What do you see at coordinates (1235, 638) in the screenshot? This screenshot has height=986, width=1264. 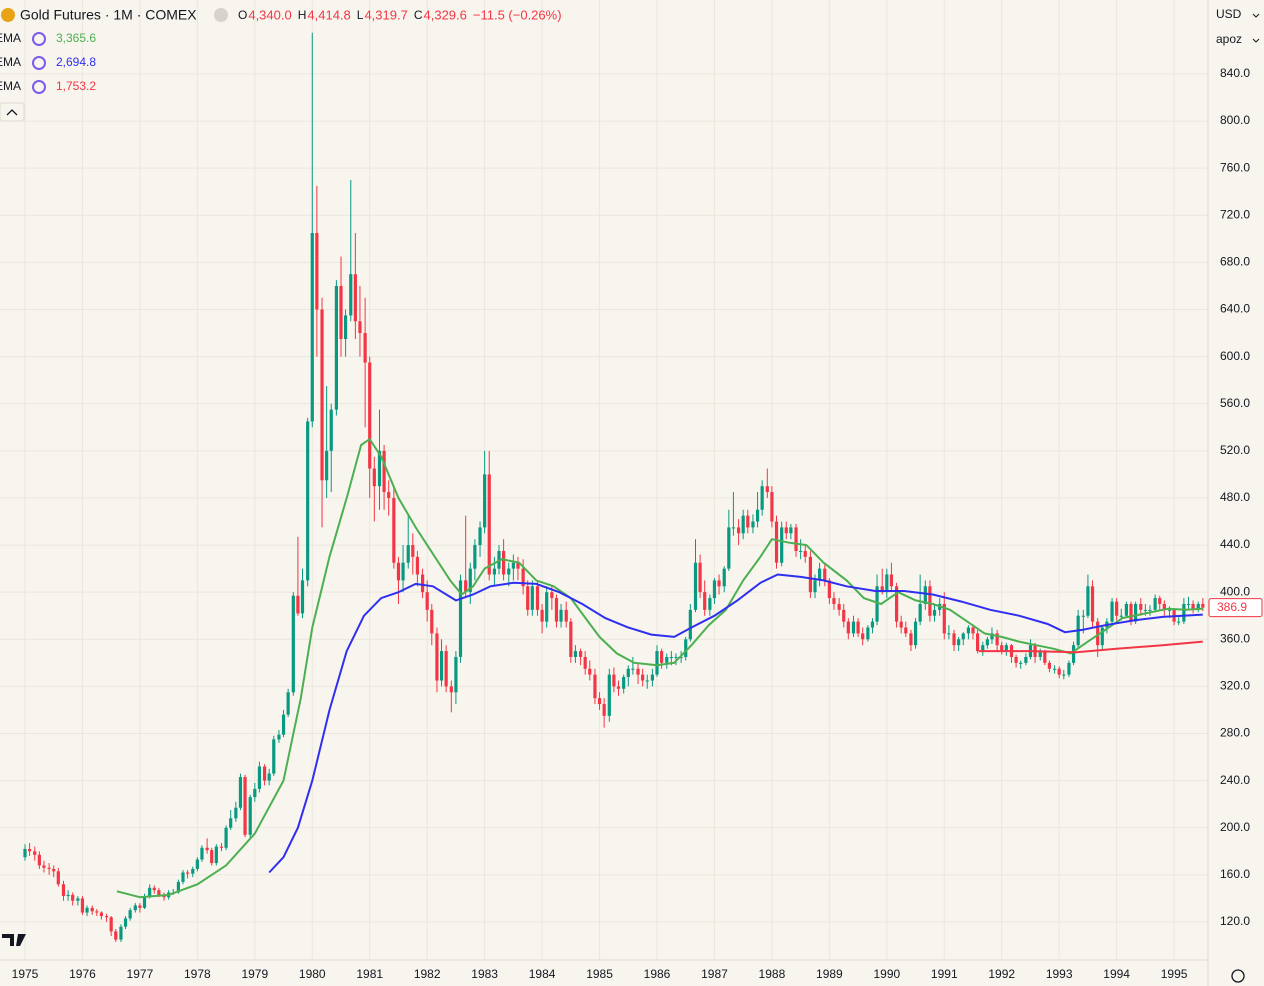 I see `y-tick-label: 360.0` at bounding box center [1235, 638].